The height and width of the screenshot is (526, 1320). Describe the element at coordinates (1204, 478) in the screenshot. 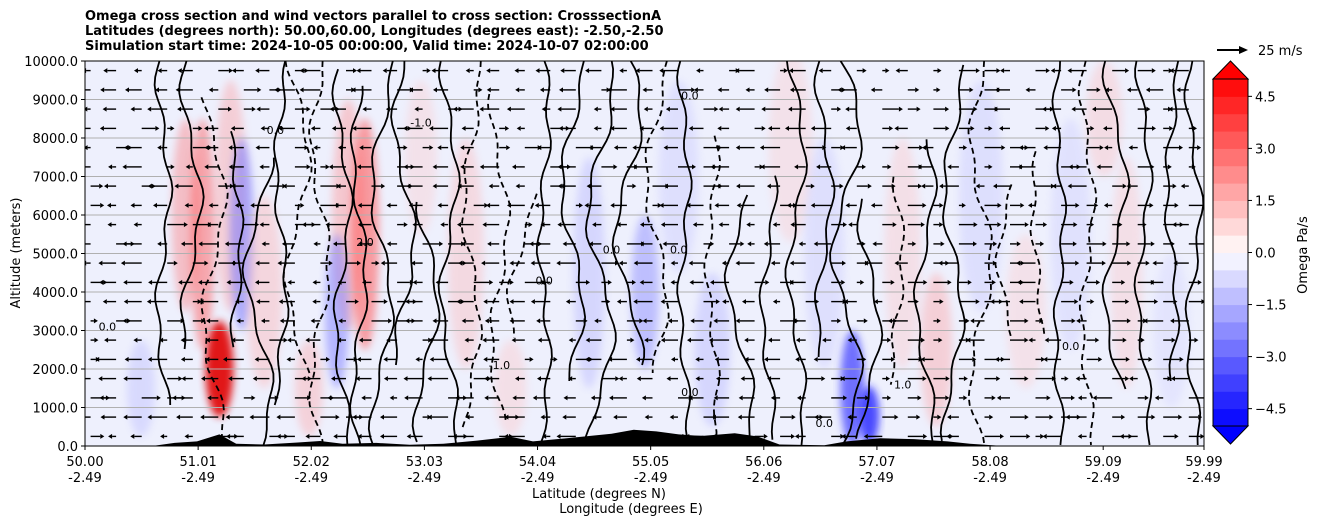

I see `x-tick-label-lon-10: -2.49` at that location.